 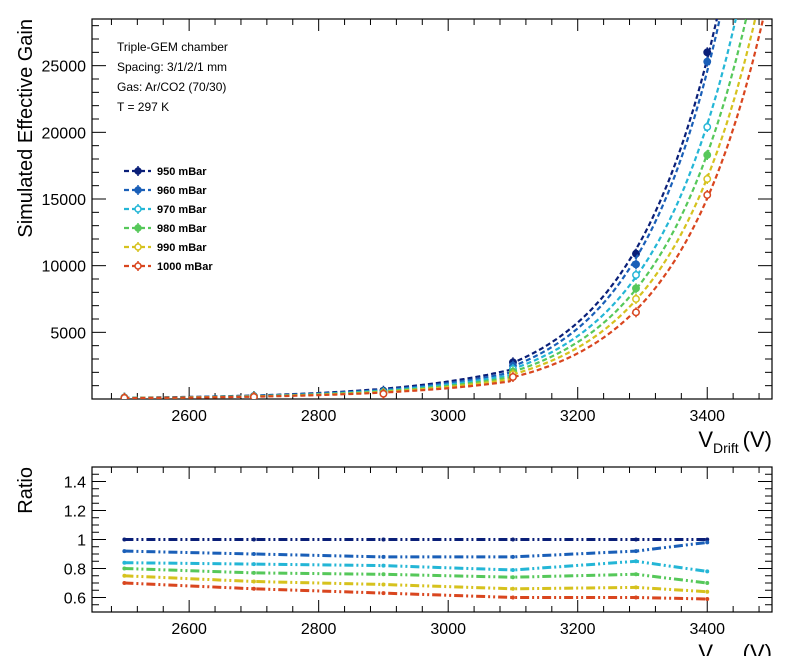 What do you see at coordinates (182, 191) in the screenshot?
I see `legend-label: 960 mBar` at bounding box center [182, 191].